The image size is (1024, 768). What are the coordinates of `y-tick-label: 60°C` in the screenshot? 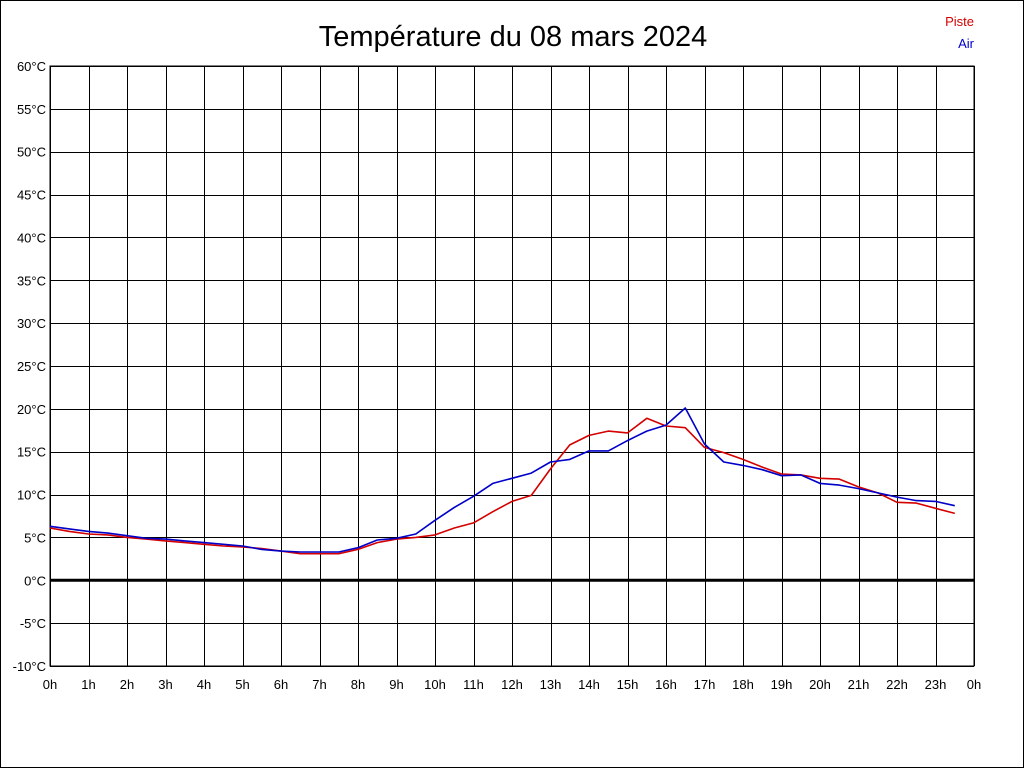 It's located at (31, 66).